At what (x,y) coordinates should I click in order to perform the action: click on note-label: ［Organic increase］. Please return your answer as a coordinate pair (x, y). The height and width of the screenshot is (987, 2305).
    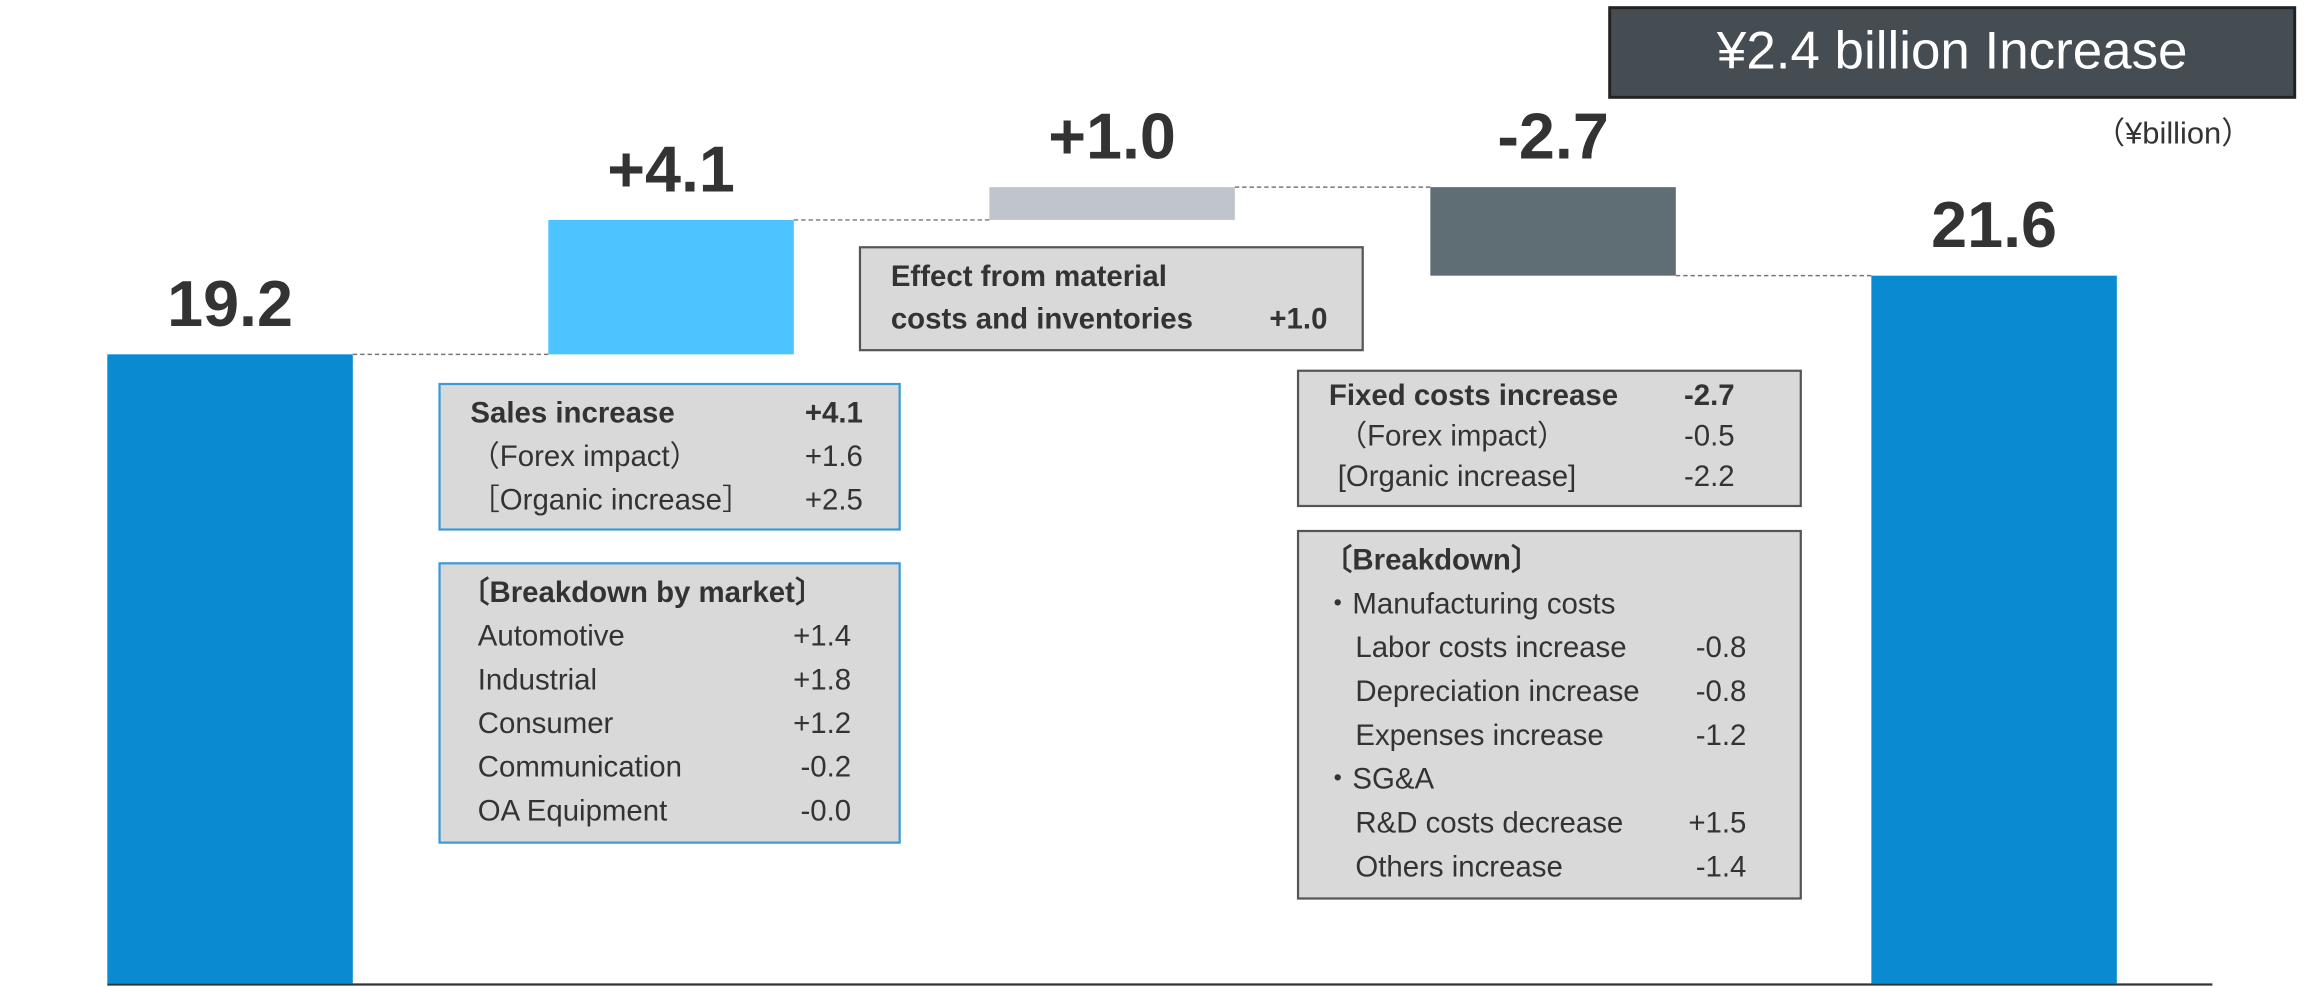
    Looking at the image, I should click on (610, 499).